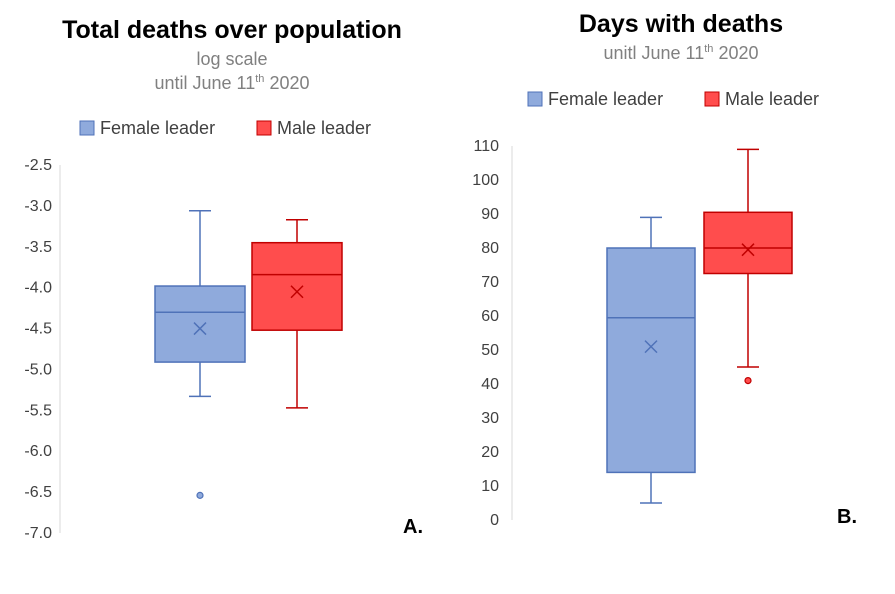 The width and height of the screenshot is (895, 594). I want to click on chart-b-y-tick-label: 70, so click(490, 282).